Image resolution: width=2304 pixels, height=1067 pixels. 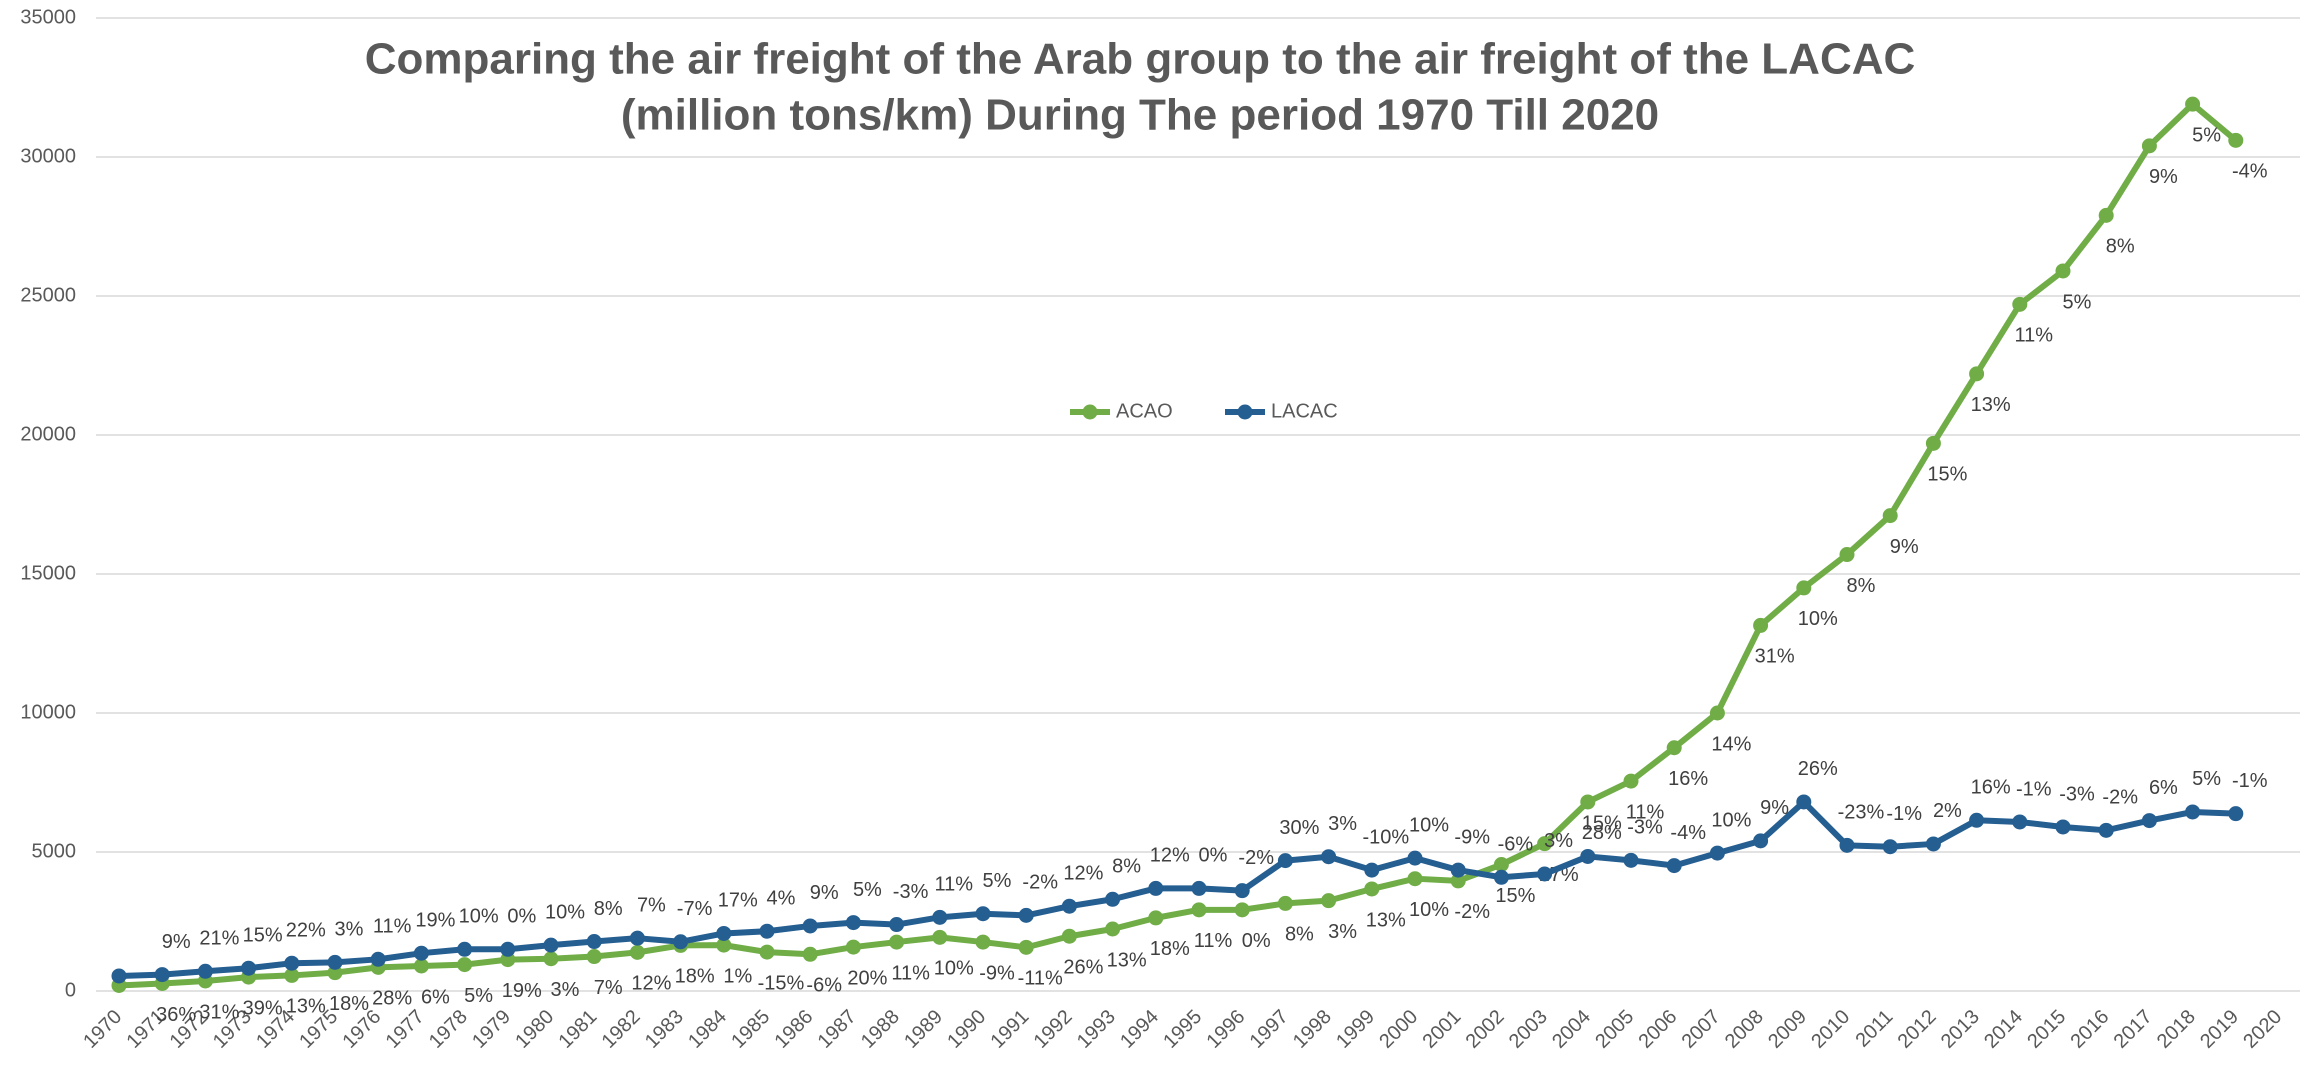 What do you see at coordinates (1830, 1029) in the screenshot?
I see `x-tick-label: 2010` at bounding box center [1830, 1029].